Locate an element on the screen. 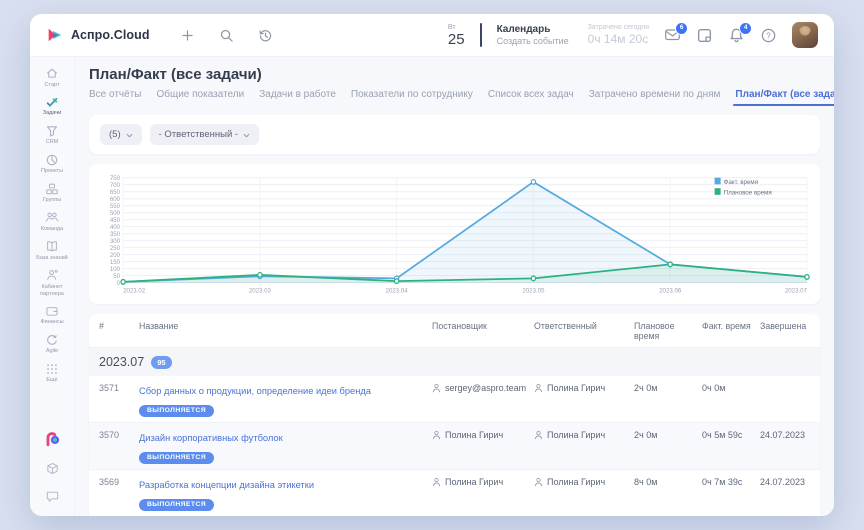  calendar-create-event: Создать событие is located at coordinates (532, 40).